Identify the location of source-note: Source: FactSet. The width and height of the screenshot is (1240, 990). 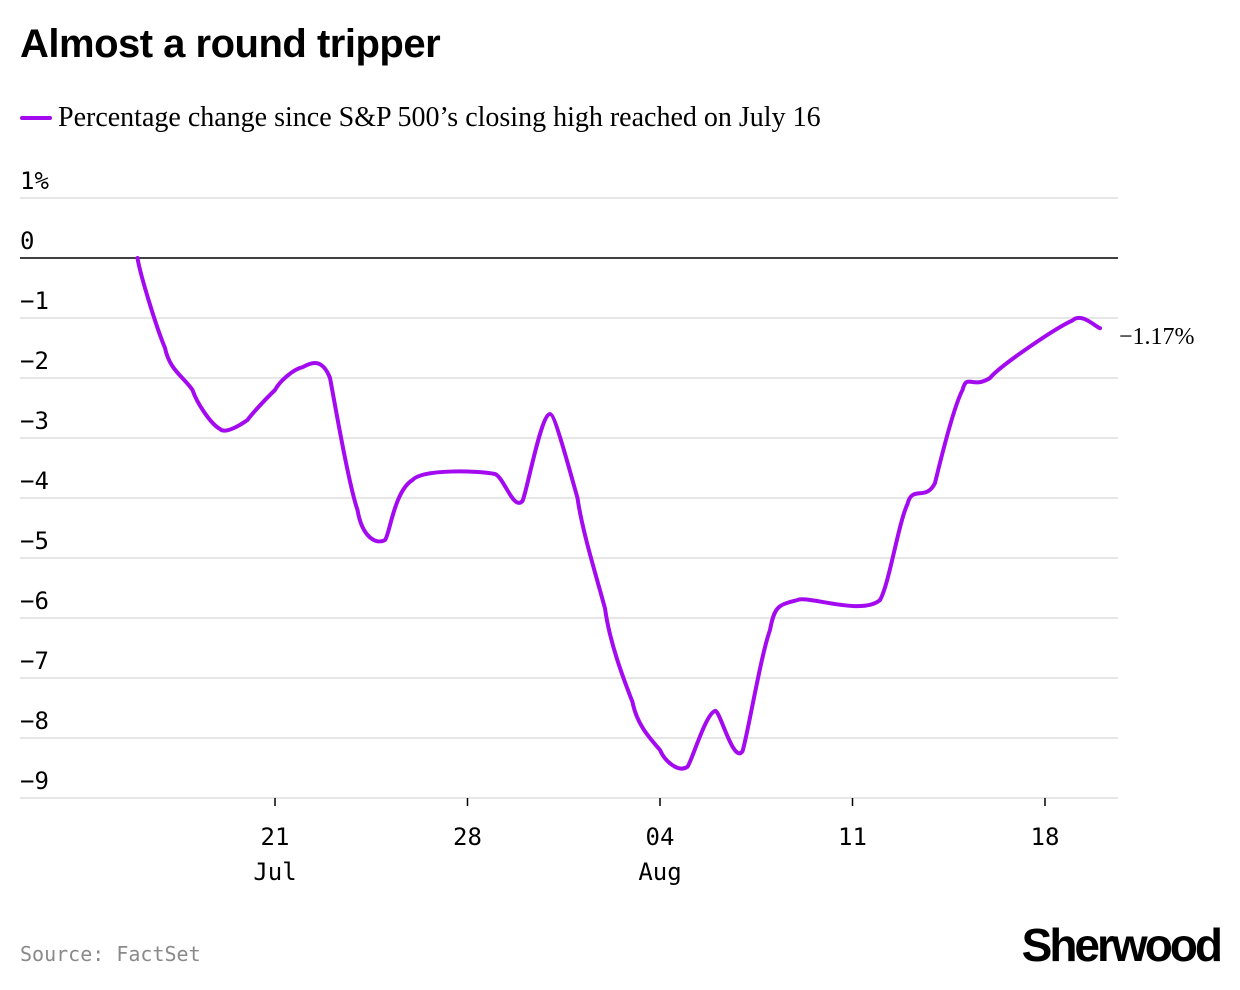
(110, 954).